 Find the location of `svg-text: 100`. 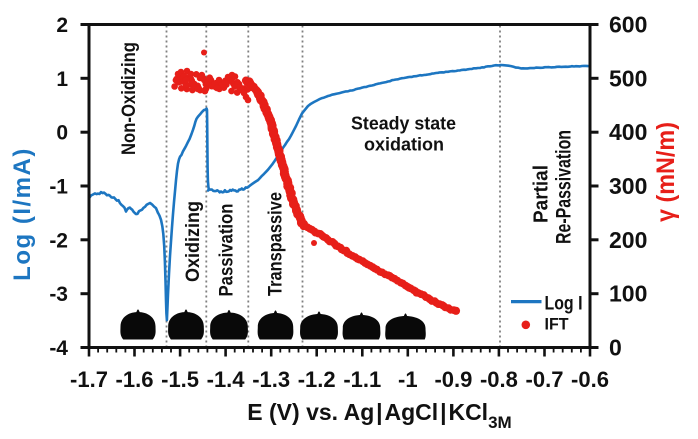

svg-text: 100 is located at coordinates (628, 294).